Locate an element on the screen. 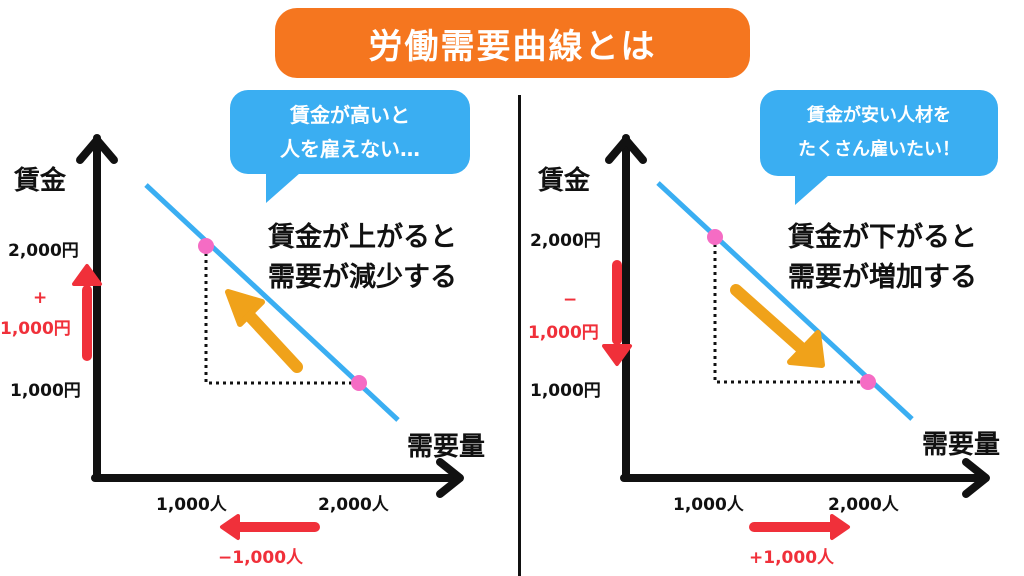 This screenshot has height=576, width=1024. left-point-high-wage is located at coordinates (206, 246).